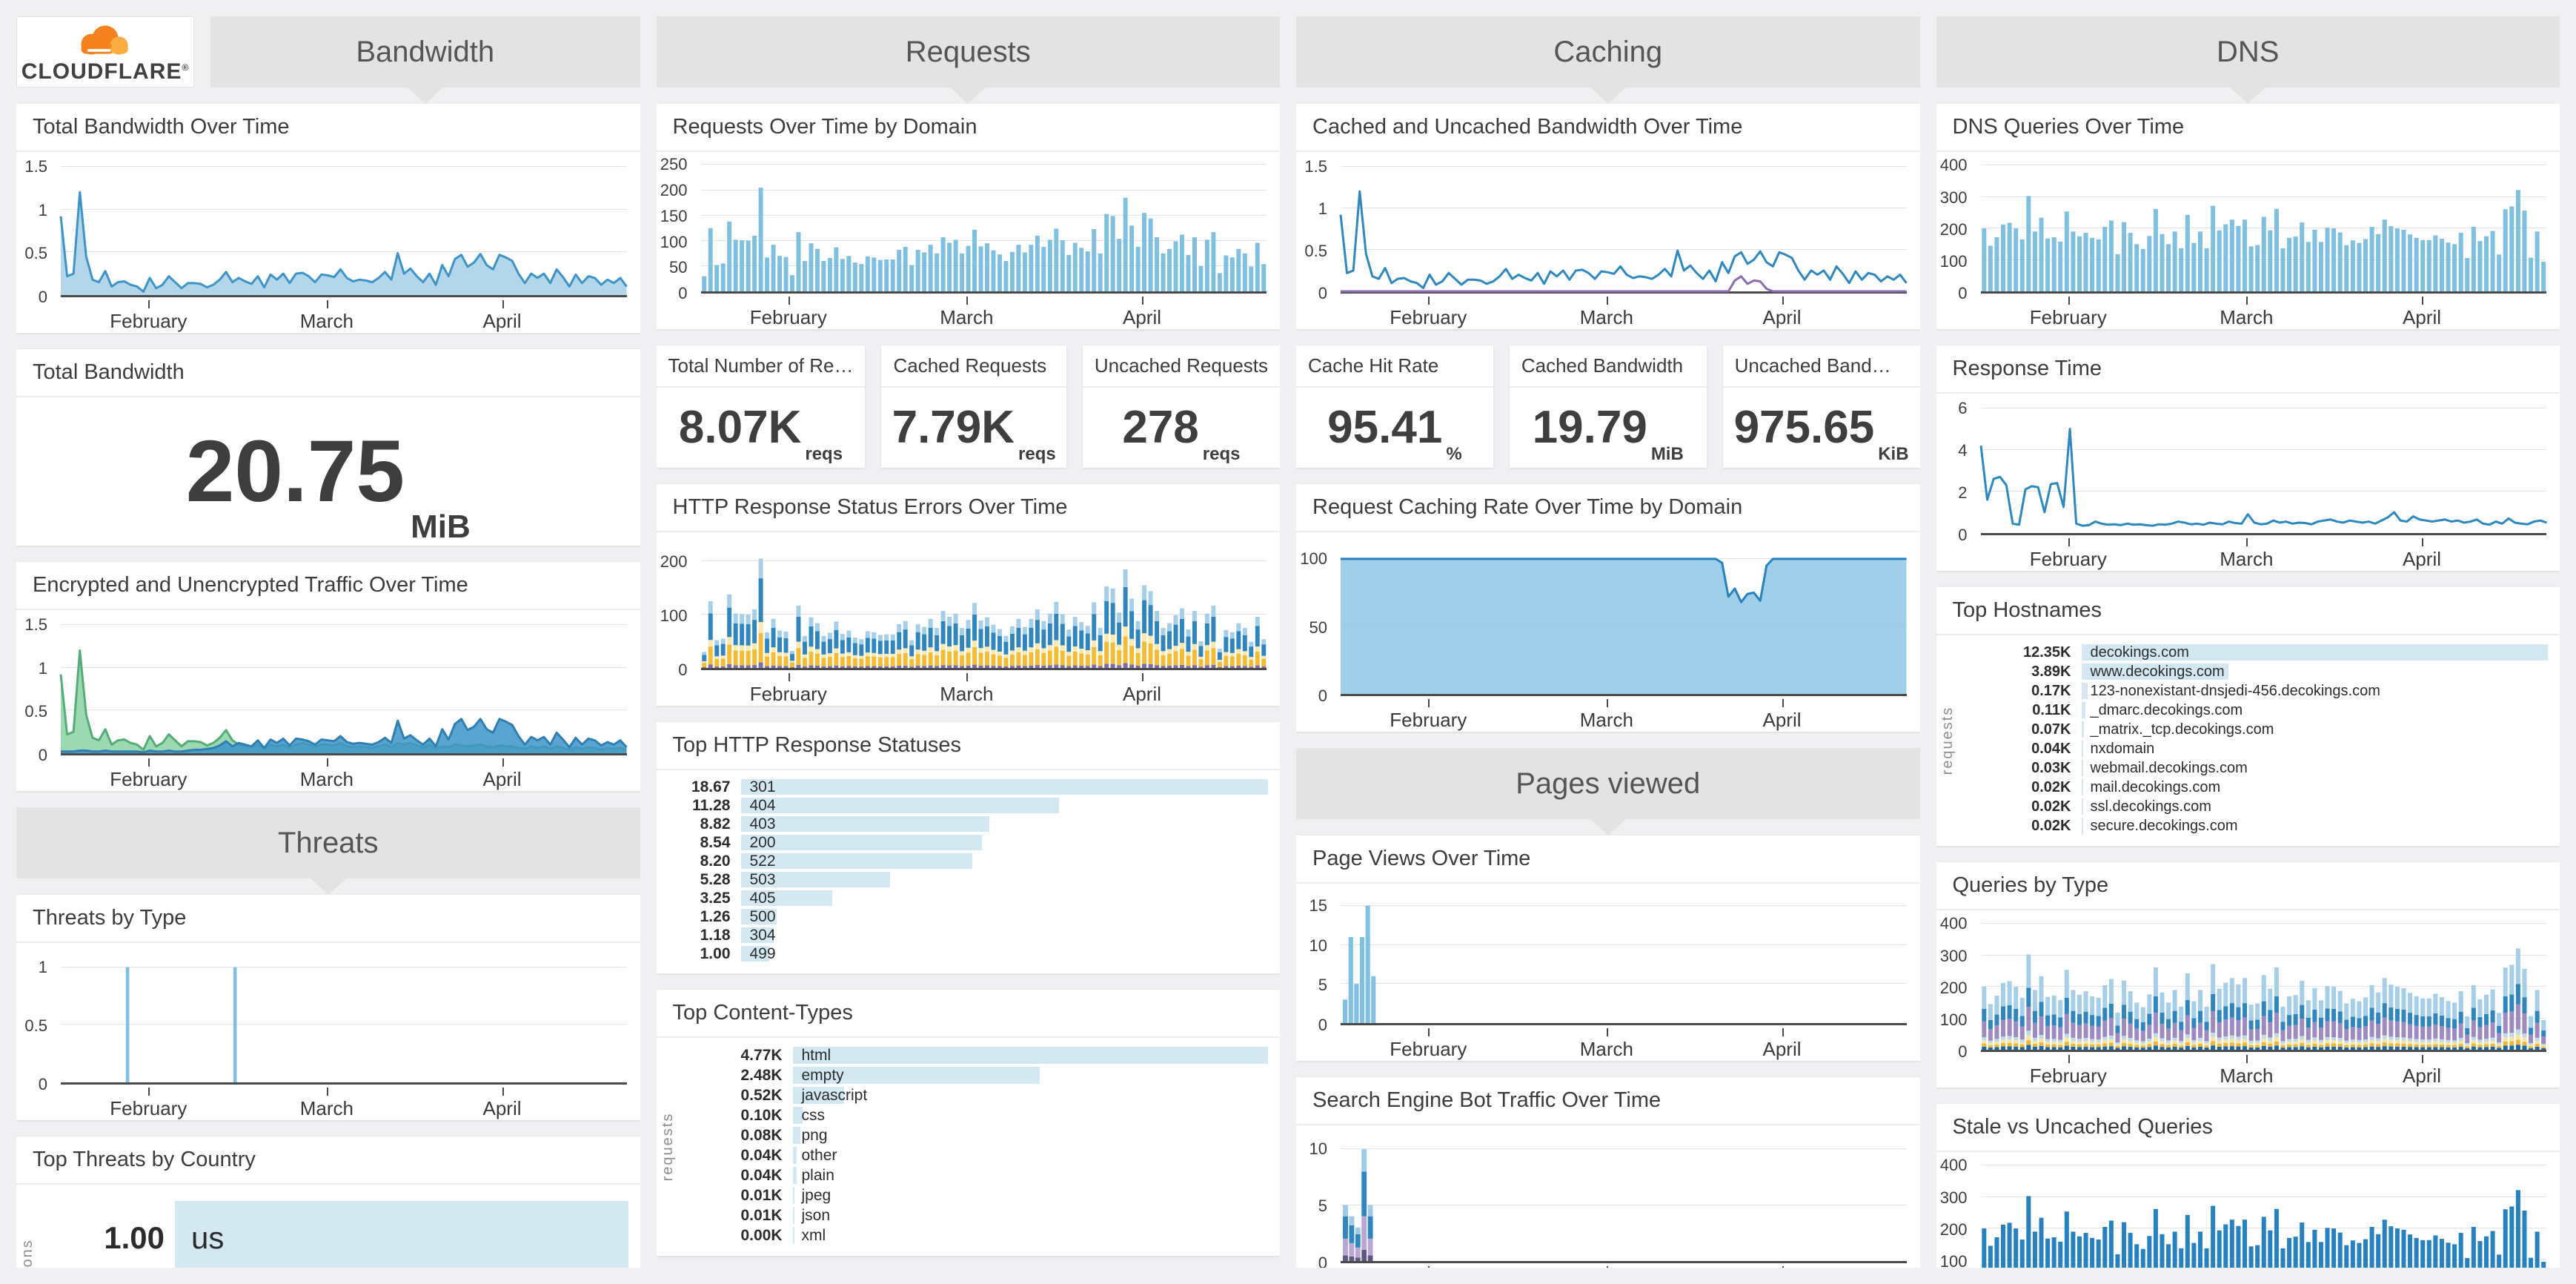  Describe the element at coordinates (715, 842) in the screenshot. I see `list-item-value: 8.54` at that location.